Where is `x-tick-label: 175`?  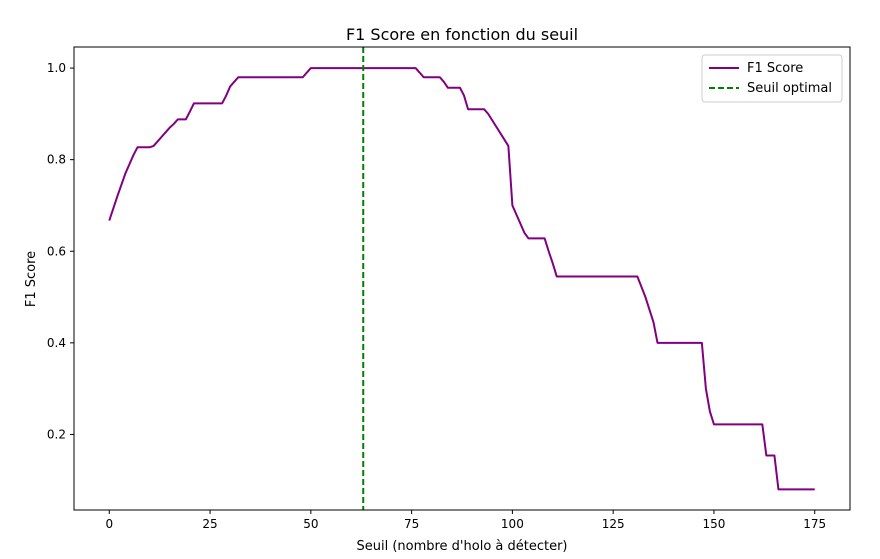
x-tick-label: 175 is located at coordinates (814, 524).